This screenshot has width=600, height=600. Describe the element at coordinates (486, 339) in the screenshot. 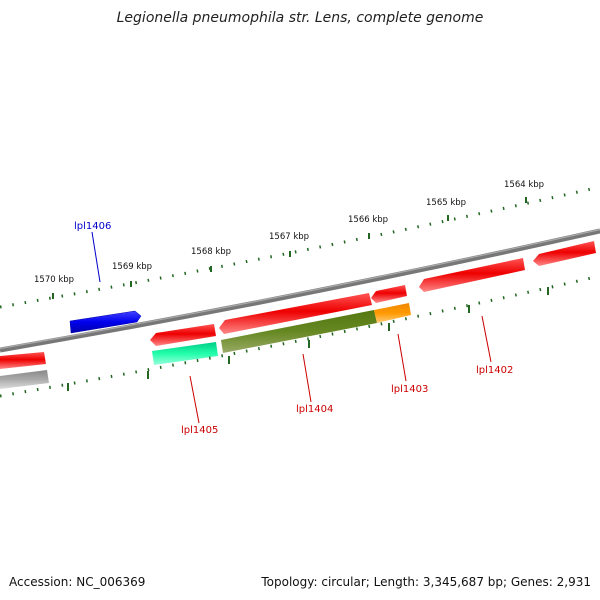

I see `leader-line-lpl1402` at that location.